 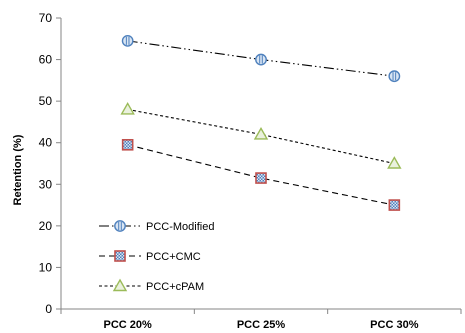 What do you see at coordinates (128, 325) in the screenshot?
I see `x-tick-label: PCC 20%` at bounding box center [128, 325].